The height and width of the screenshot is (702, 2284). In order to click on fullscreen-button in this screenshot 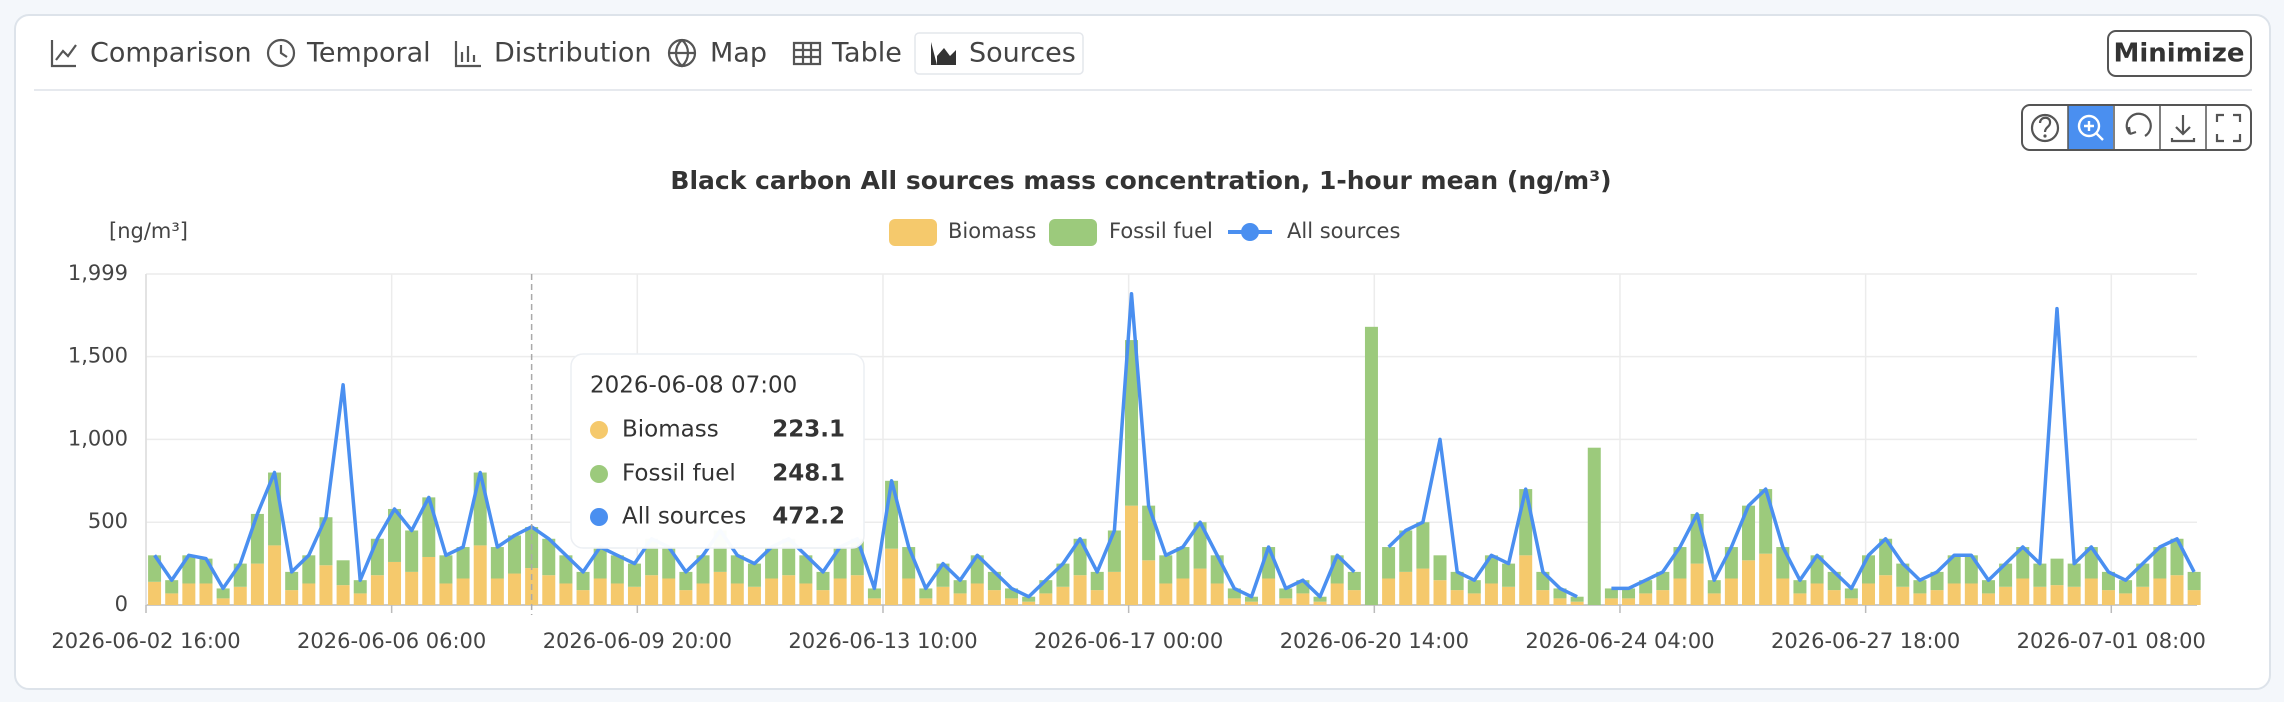, I will do `click(2228, 128)`.